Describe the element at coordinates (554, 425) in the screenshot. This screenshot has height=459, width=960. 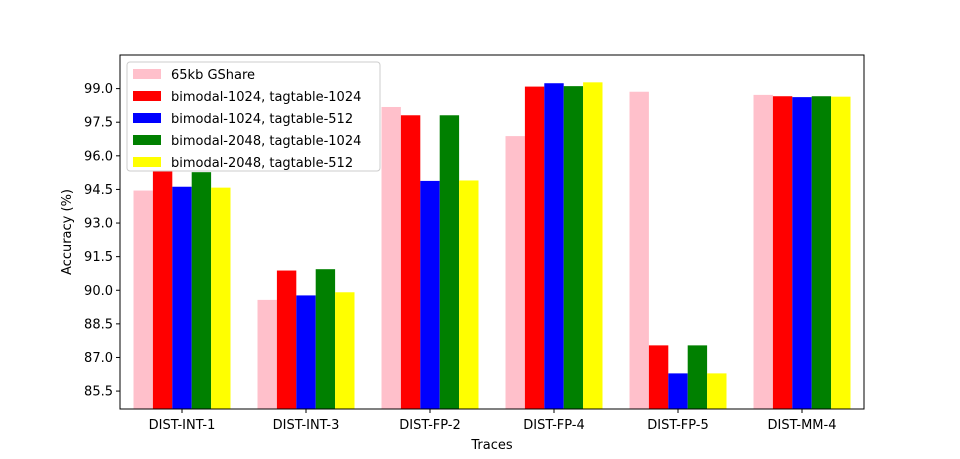
I see `x-tick-label: DIST-FP-4` at that location.